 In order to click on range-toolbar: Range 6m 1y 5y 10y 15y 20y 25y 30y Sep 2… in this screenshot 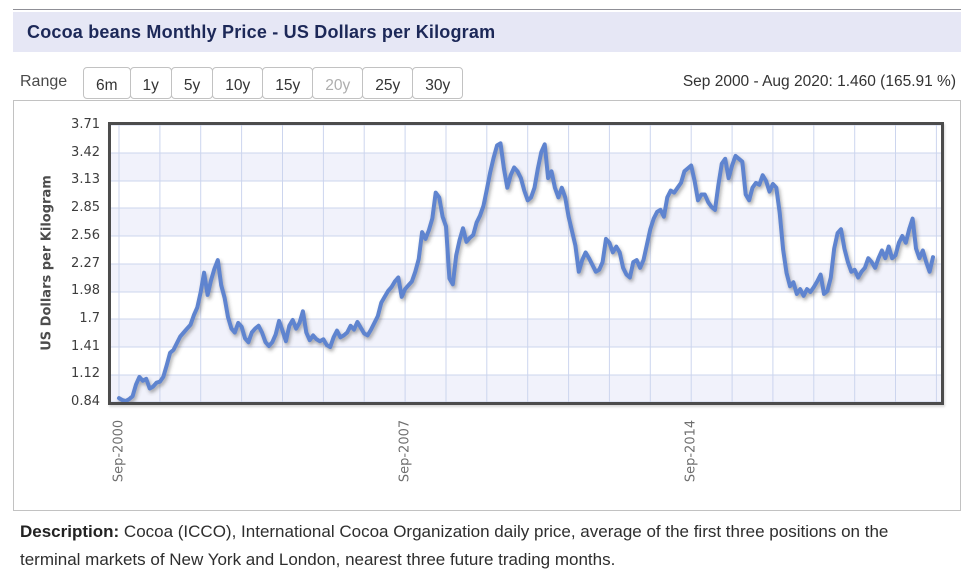, I will do `click(487, 83)`.